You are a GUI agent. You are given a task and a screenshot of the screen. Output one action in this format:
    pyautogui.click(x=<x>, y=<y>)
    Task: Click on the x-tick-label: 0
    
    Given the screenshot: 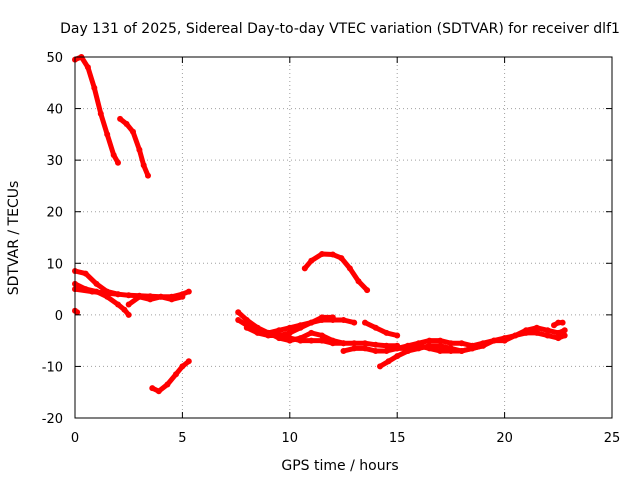 What is the action you would take?
    pyautogui.click(x=75, y=438)
    